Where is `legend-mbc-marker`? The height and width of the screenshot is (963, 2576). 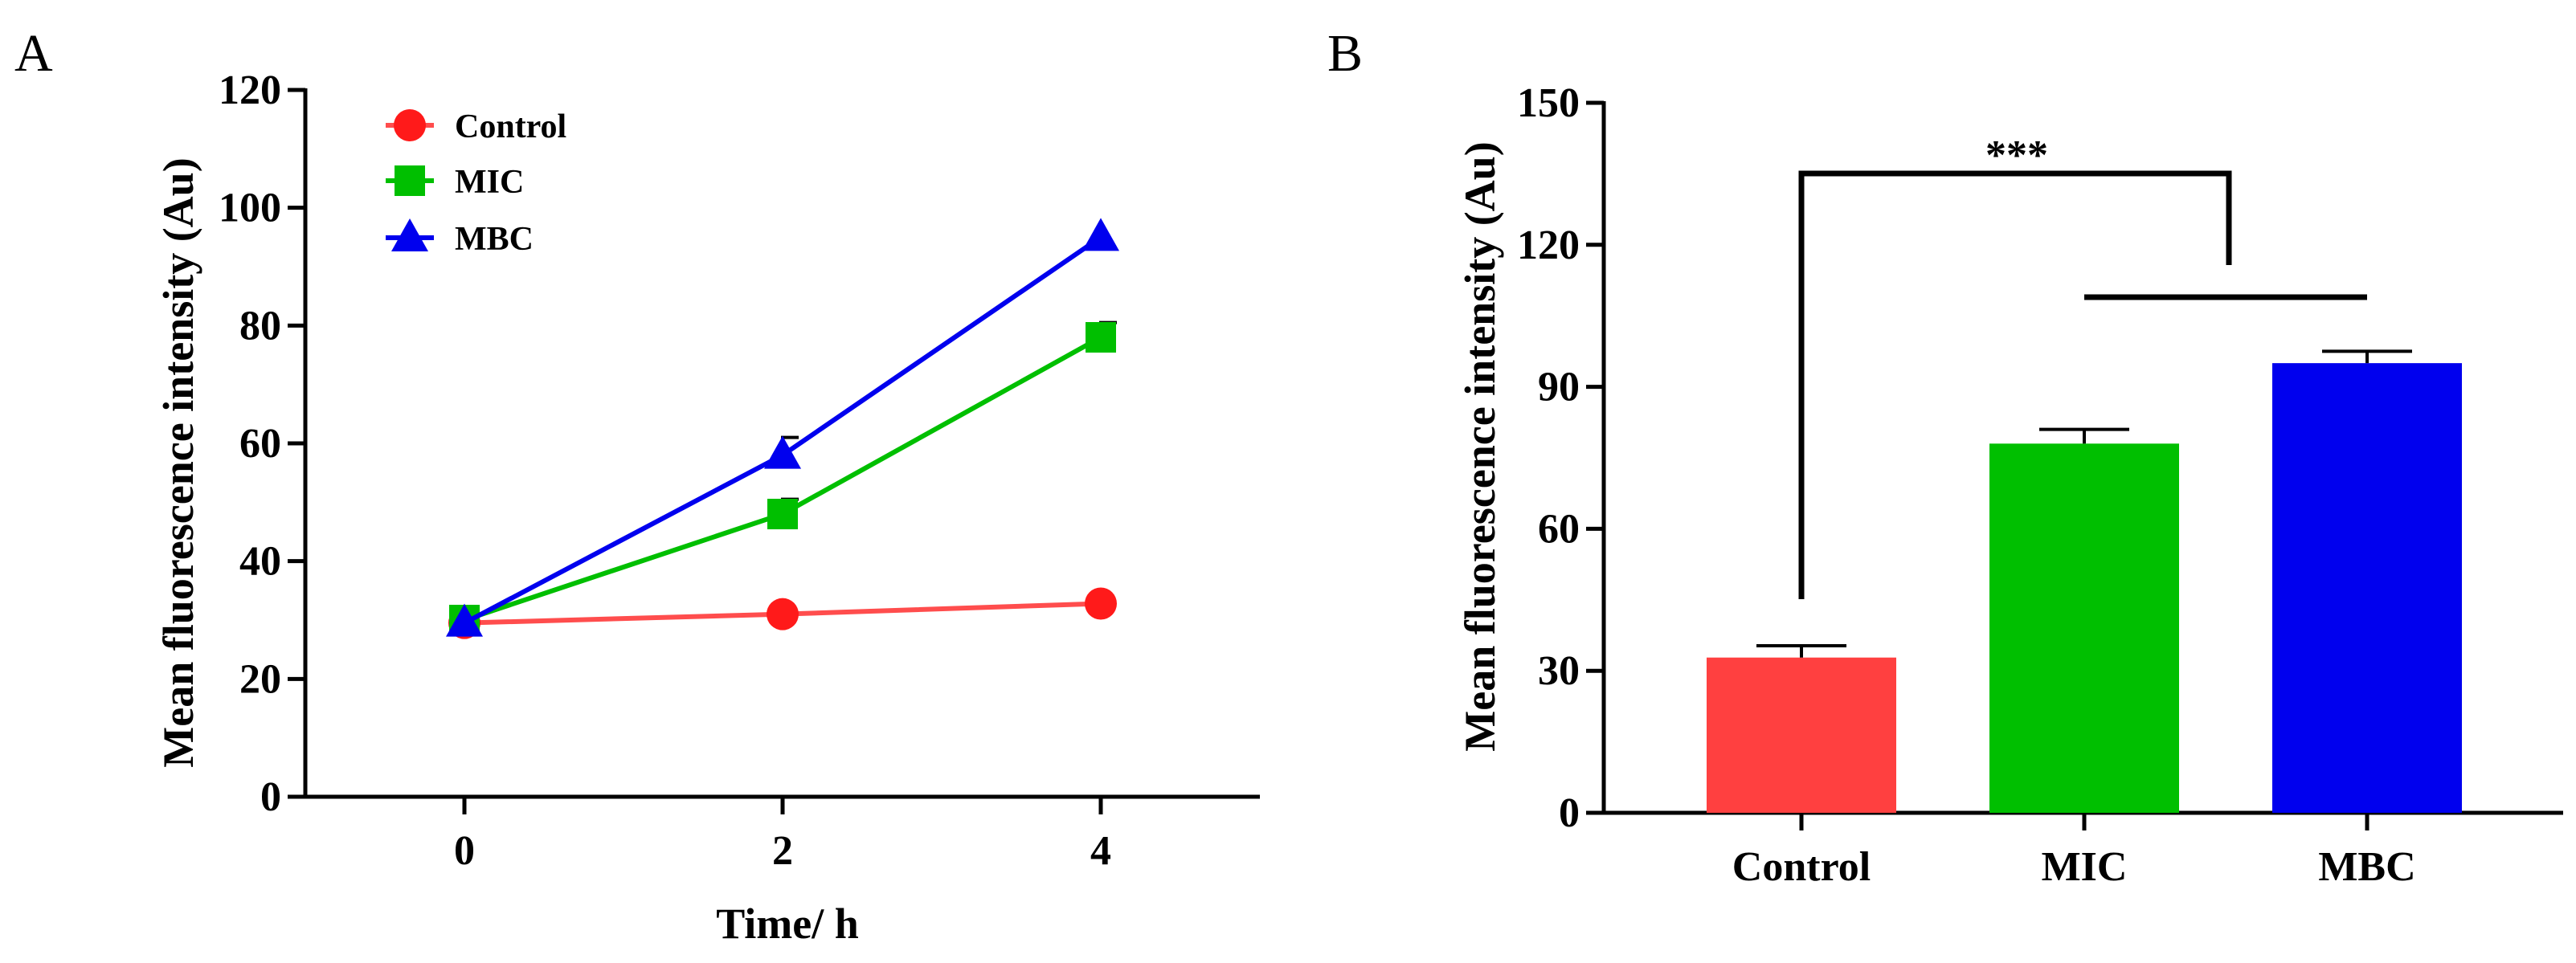 legend-mbc-marker is located at coordinates (410, 234).